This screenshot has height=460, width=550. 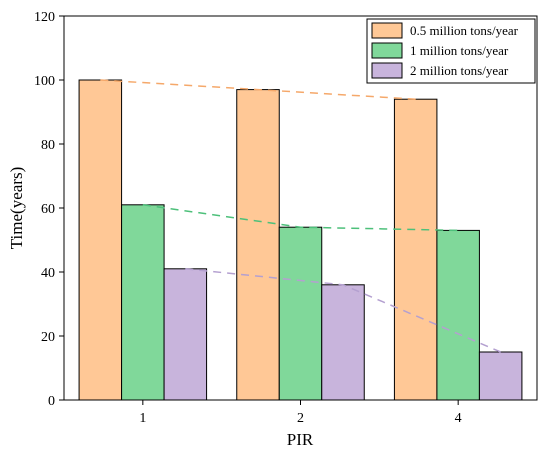 I want to click on x-axis: 1 2 4, so click(x=300, y=413).